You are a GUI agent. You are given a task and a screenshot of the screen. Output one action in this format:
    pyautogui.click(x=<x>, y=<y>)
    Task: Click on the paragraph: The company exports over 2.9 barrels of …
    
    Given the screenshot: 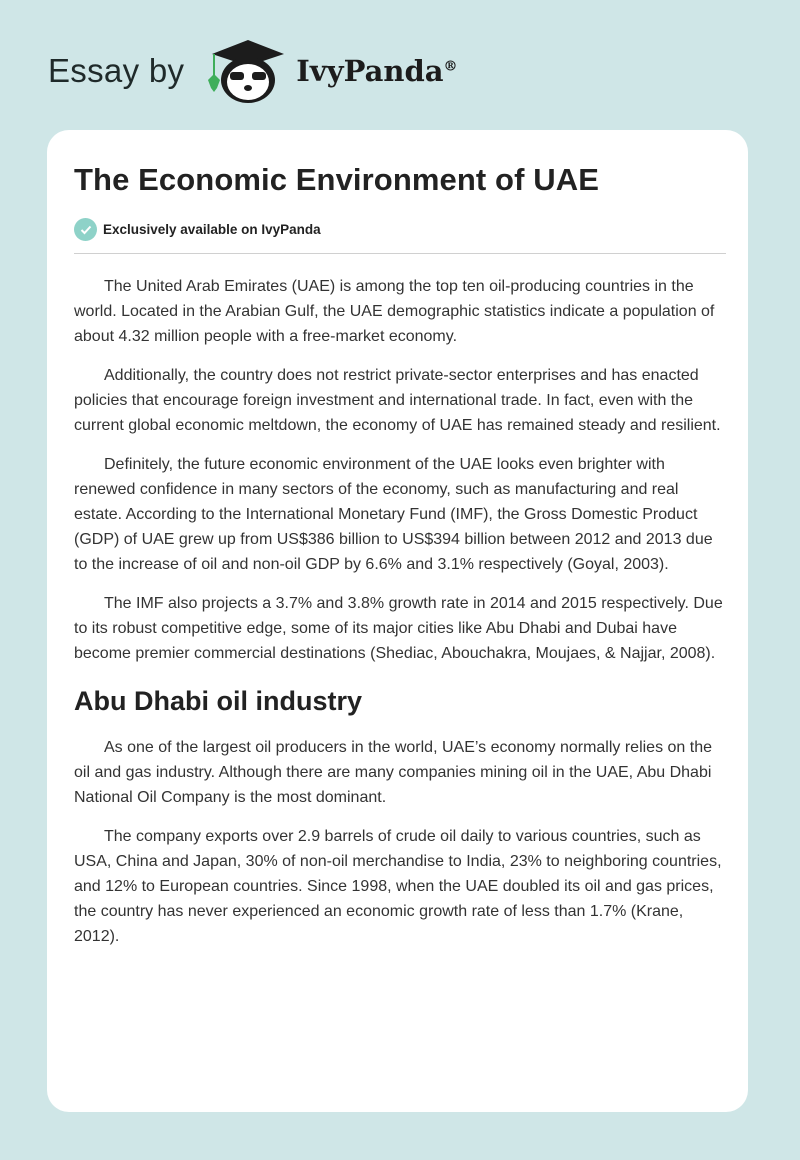 What is the action you would take?
    pyautogui.click(x=398, y=886)
    